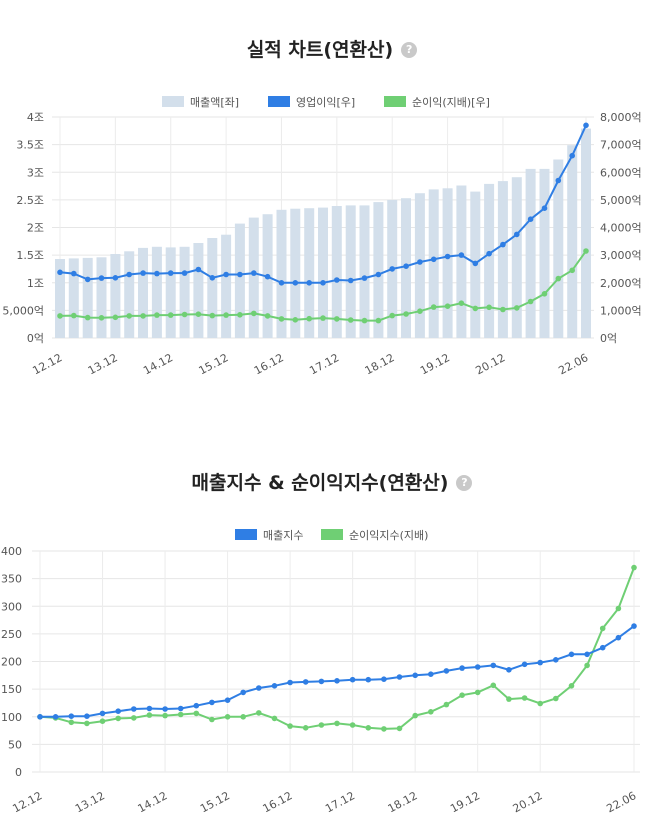  What do you see at coordinates (215, 802) in the screenshot?
I see `x-tick-label: 15.12` at bounding box center [215, 802].